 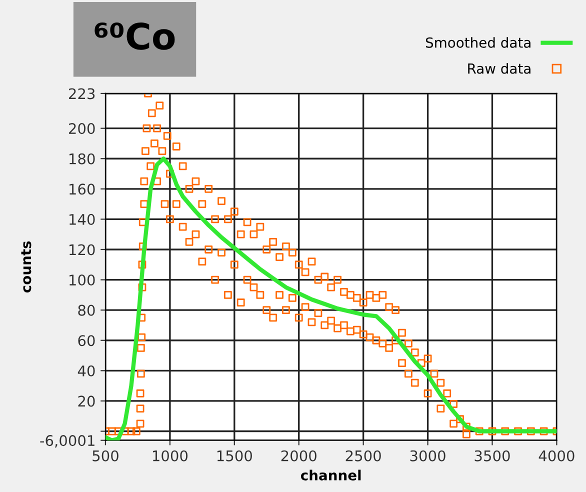 What do you see at coordinates (492, 456) in the screenshot?
I see `x-tick-label: 3500` at bounding box center [492, 456].